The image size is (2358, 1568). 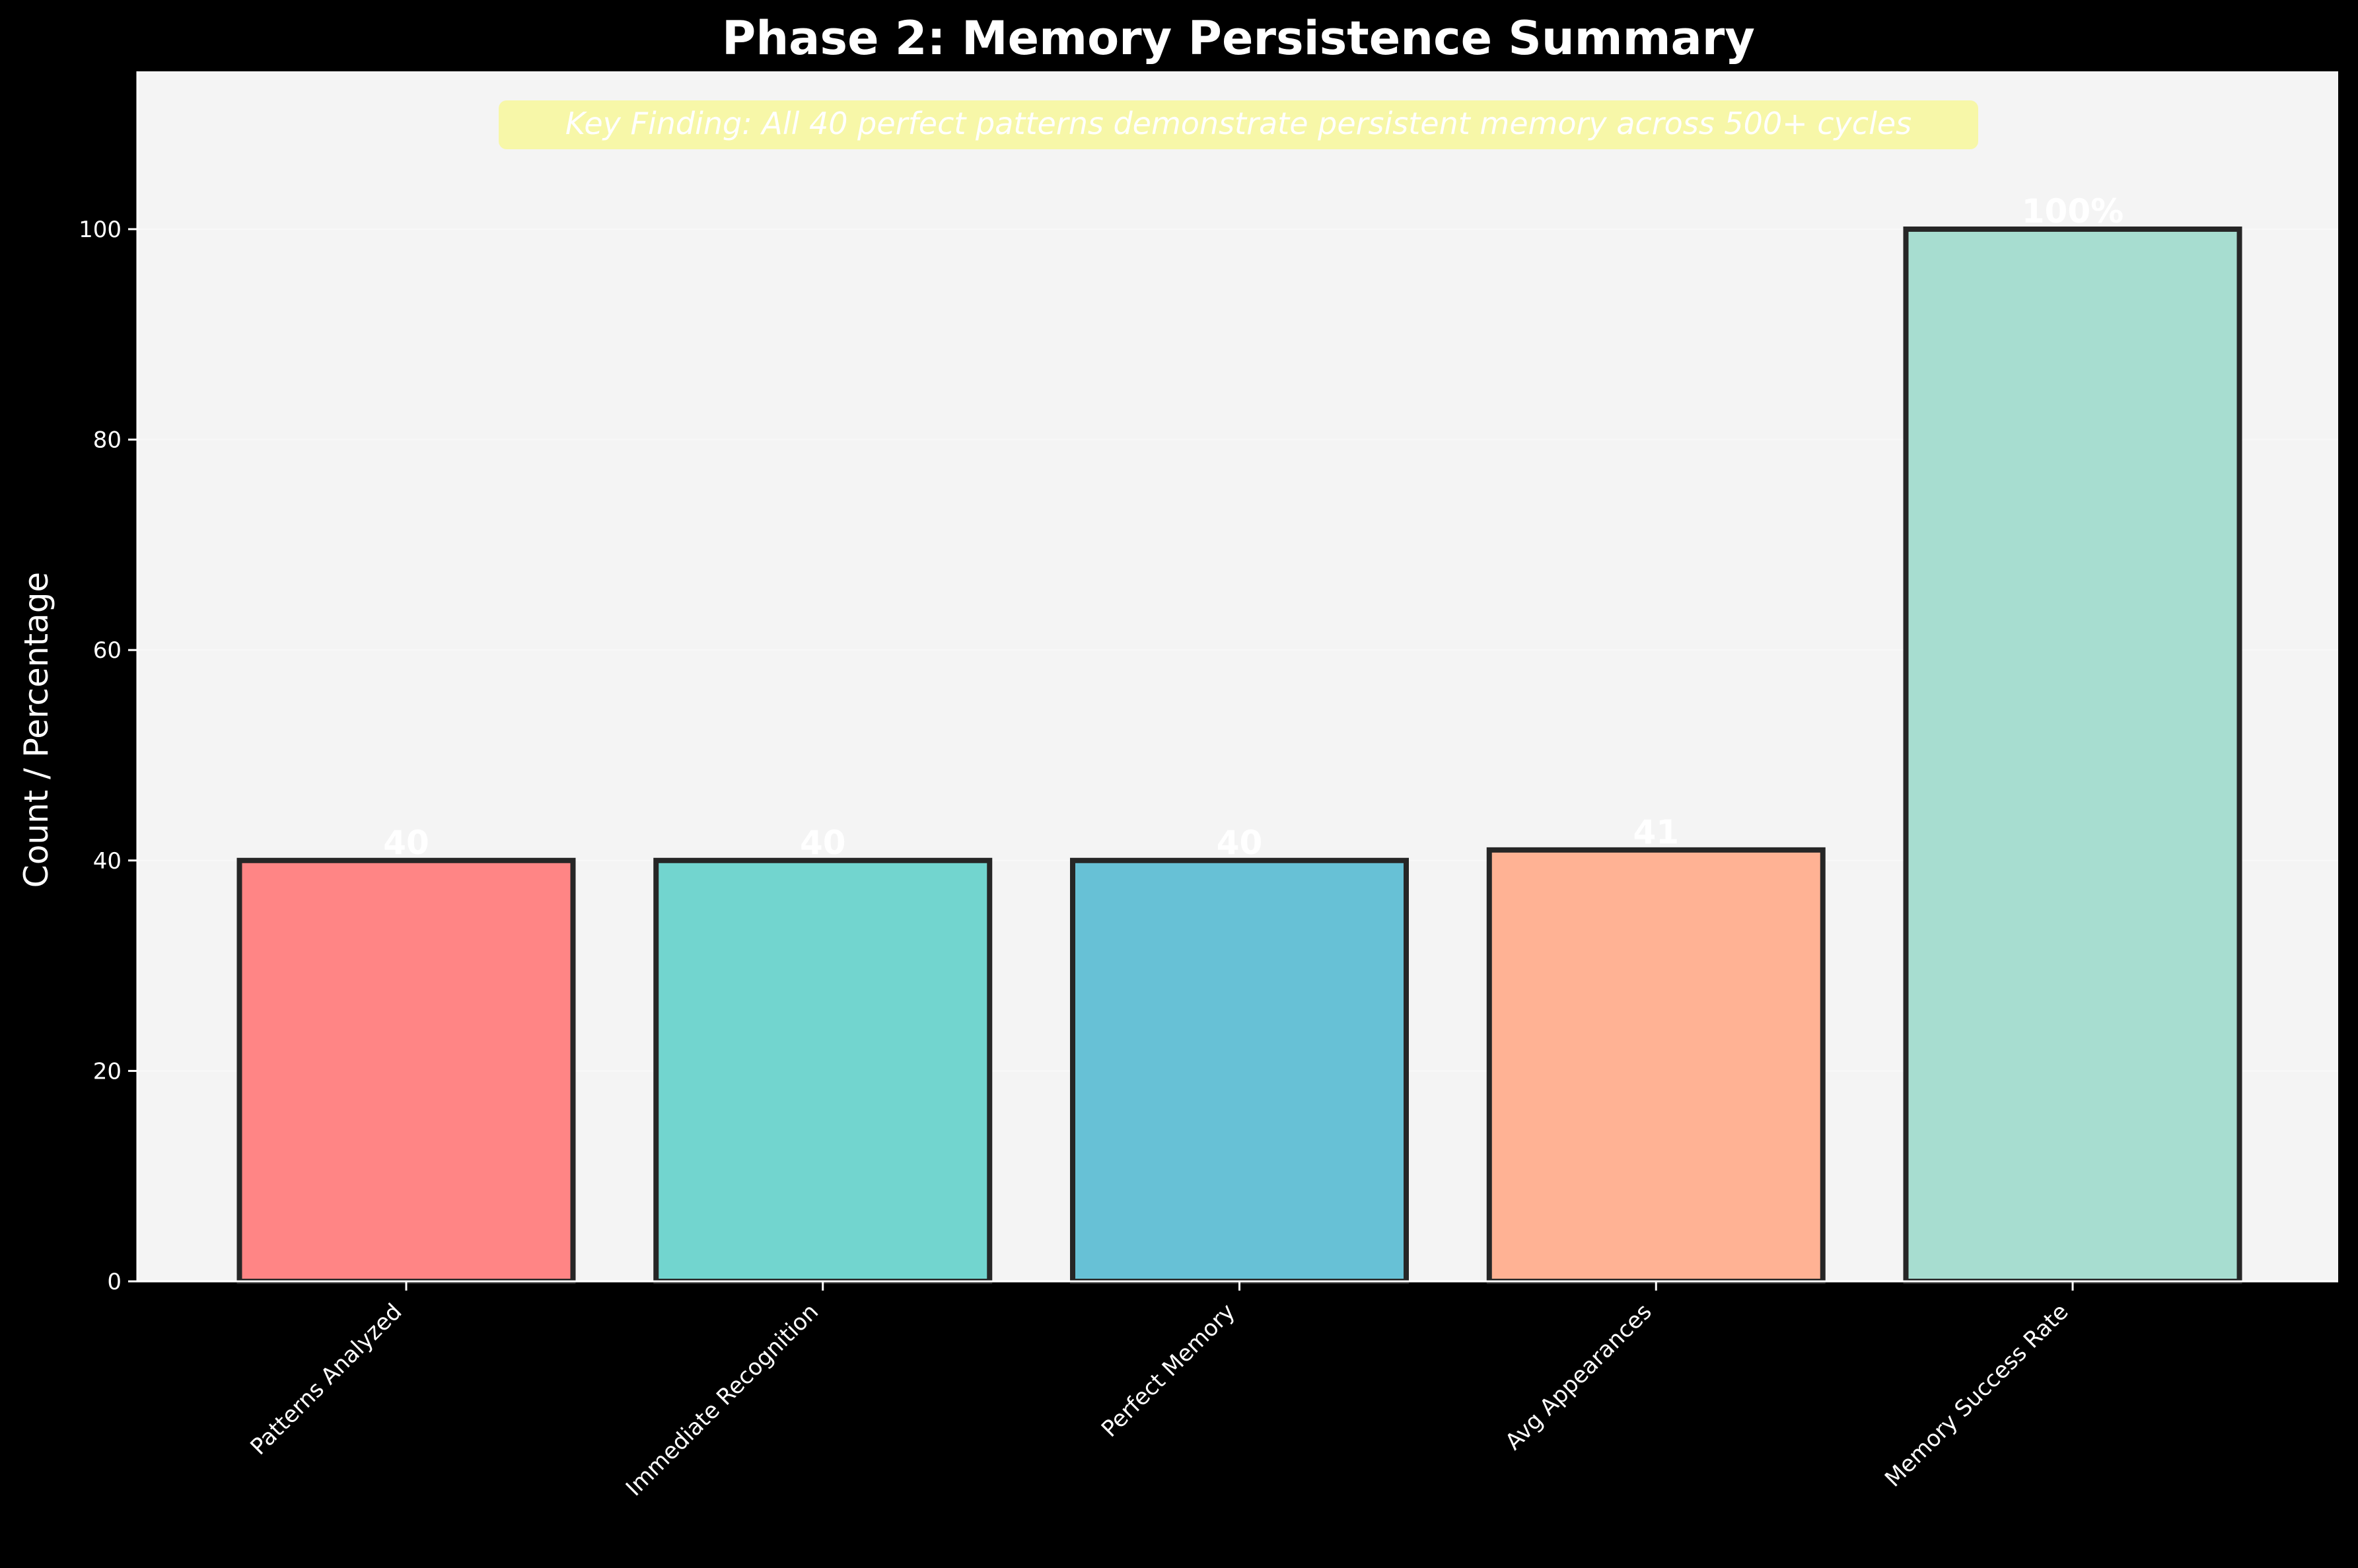 I want to click on bar-immediate-recognition, so click(x=823, y=1070).